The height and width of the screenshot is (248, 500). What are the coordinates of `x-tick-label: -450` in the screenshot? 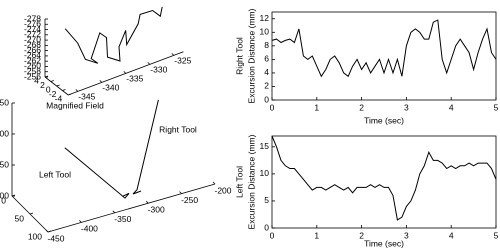 It's located at (55, 238).